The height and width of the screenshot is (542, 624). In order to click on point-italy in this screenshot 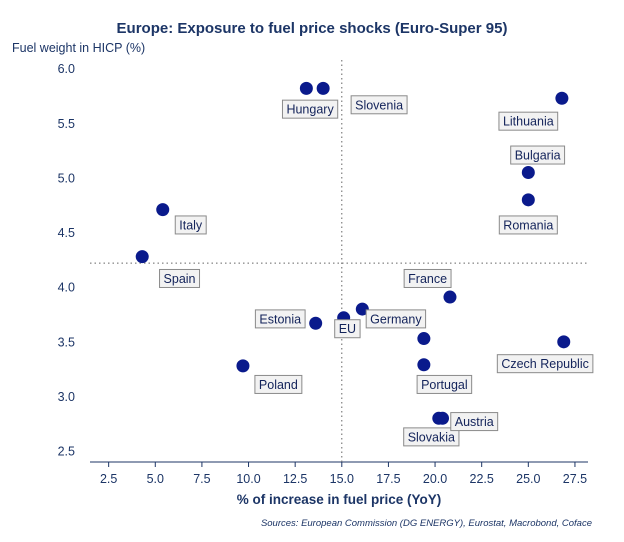, I will do `click(163, 210)`.